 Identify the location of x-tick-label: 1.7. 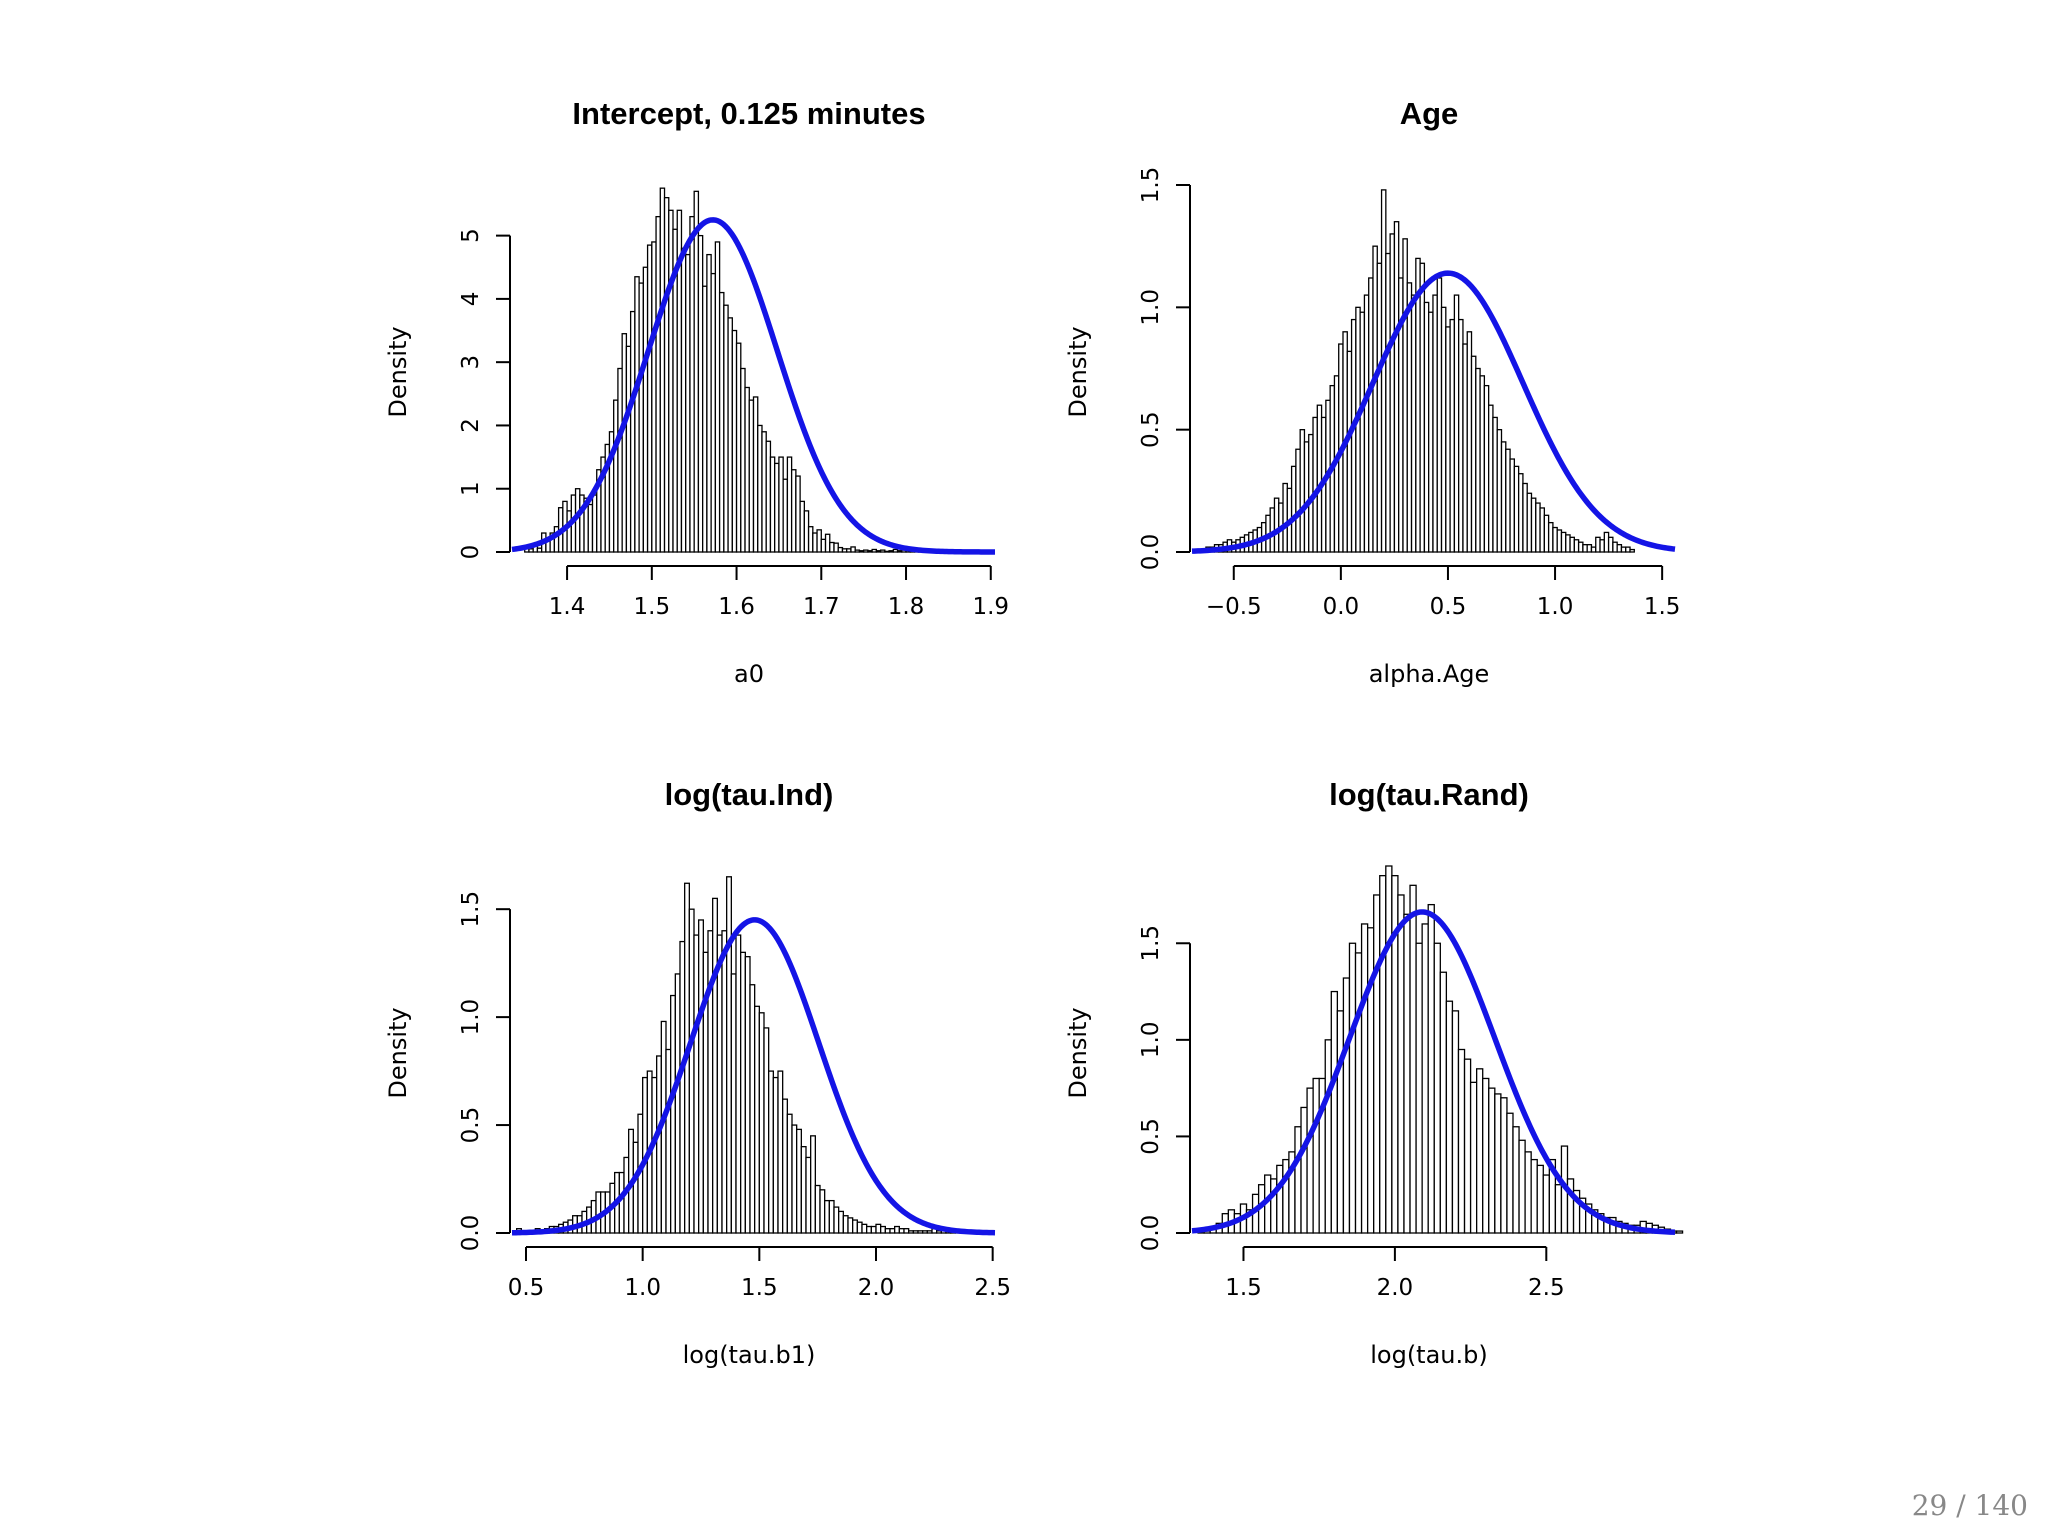
(821, 607).